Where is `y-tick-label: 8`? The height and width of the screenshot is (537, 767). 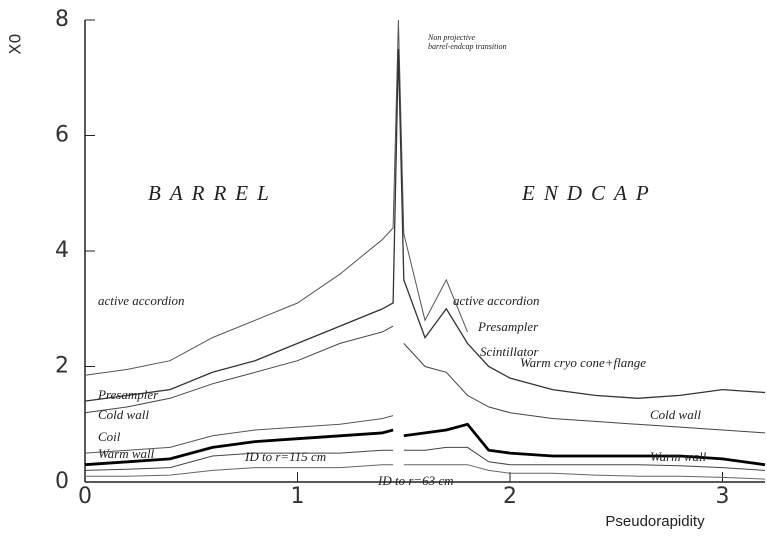
y-tick-label: 8 is located at coordinates (62, 19).